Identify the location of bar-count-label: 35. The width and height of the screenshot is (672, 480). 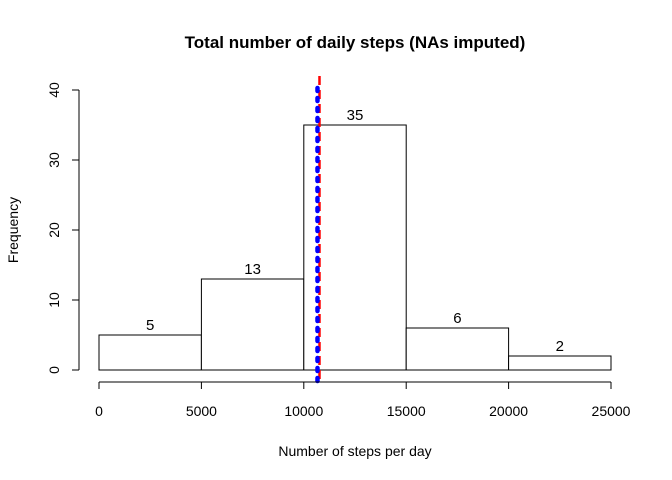
(355, 115).